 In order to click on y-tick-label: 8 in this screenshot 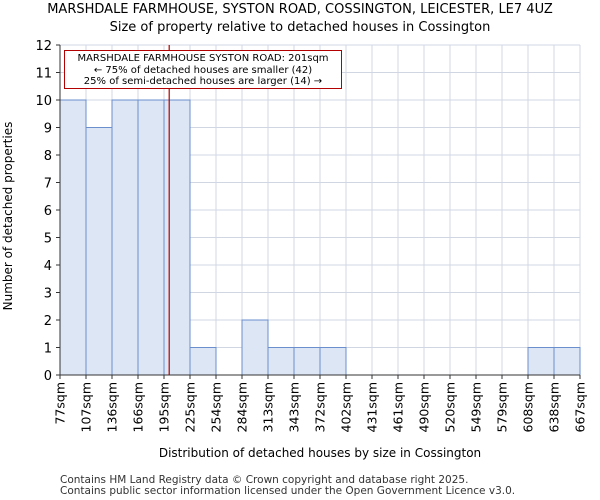, I will do `click(48, 156)`.